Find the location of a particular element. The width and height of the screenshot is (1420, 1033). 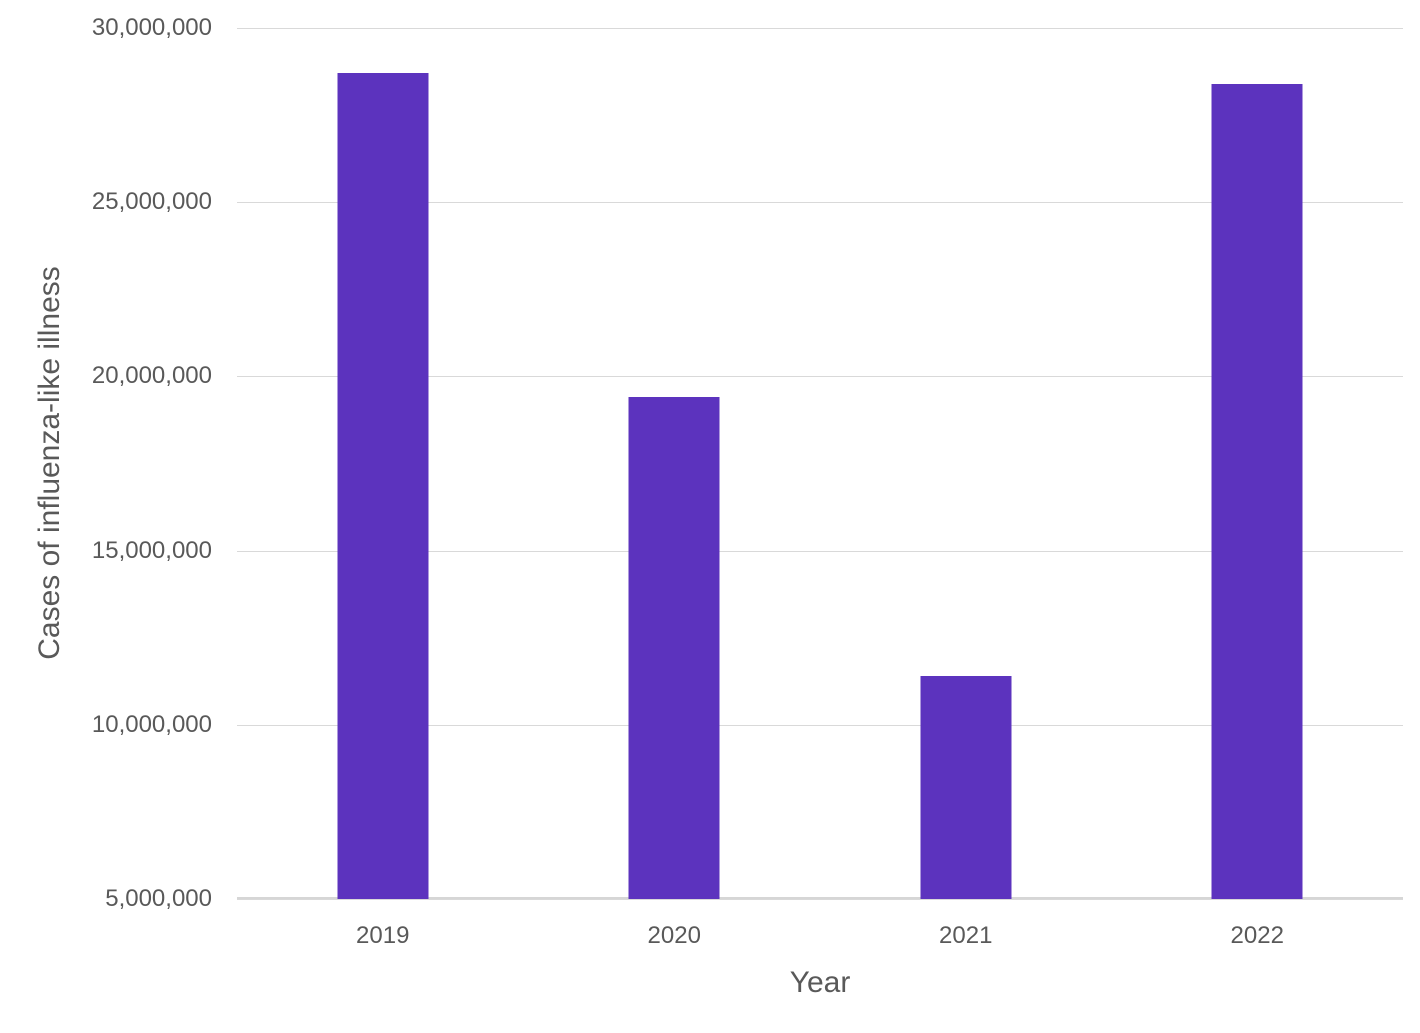

bar-2022 is located at coordinates (1257, 491).